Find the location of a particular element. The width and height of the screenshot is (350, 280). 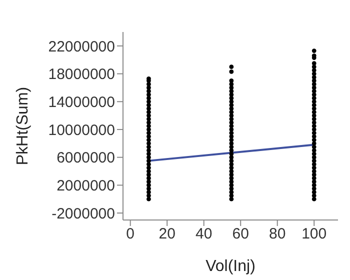

y-tick-label: 14000000 is located at coordinates (81, 102).